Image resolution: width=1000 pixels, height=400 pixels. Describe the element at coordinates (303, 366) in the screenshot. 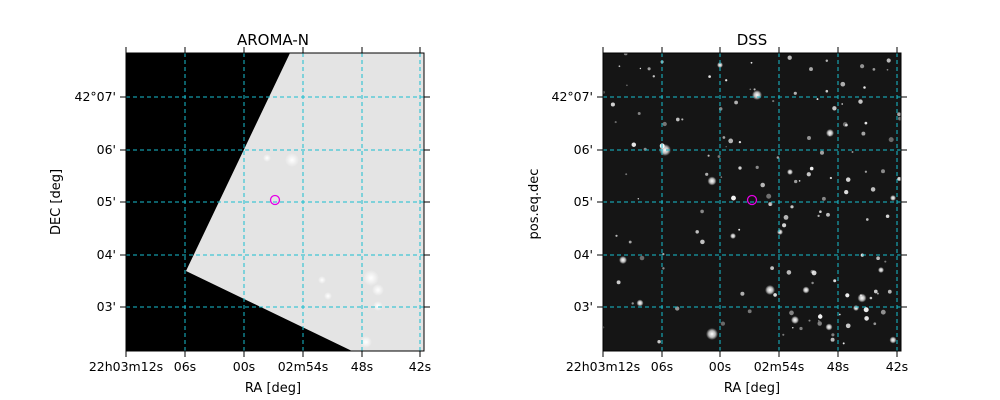

I see `x-tick-label: 02m54s` at that location.